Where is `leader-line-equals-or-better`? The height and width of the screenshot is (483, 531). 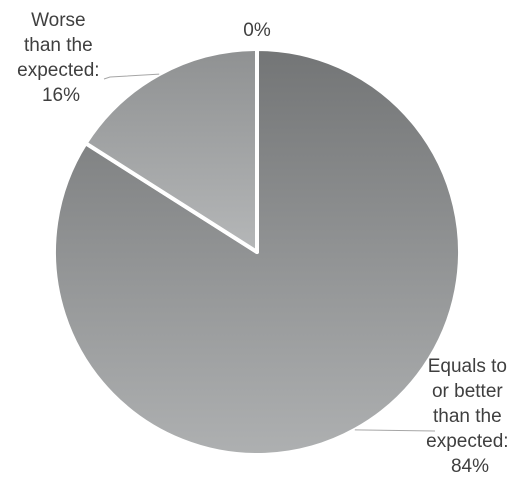 leader-line-equals-or-better is located at coordinates (395, 430).